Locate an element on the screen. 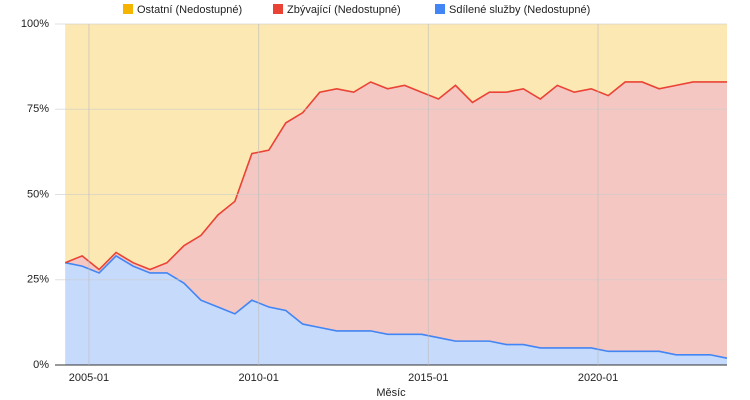  legend-label: Zbývající (Nedostupné) is located at coordinates (344, 10).